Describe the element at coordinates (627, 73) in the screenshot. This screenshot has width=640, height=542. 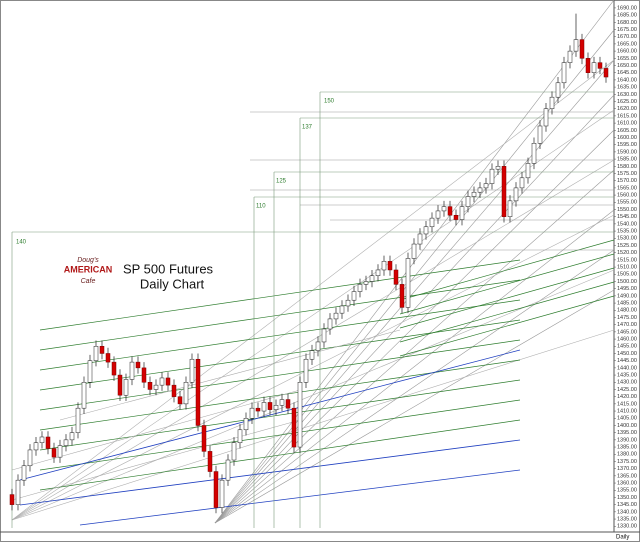
I see `y-tick-label: 1645.00` at that location.